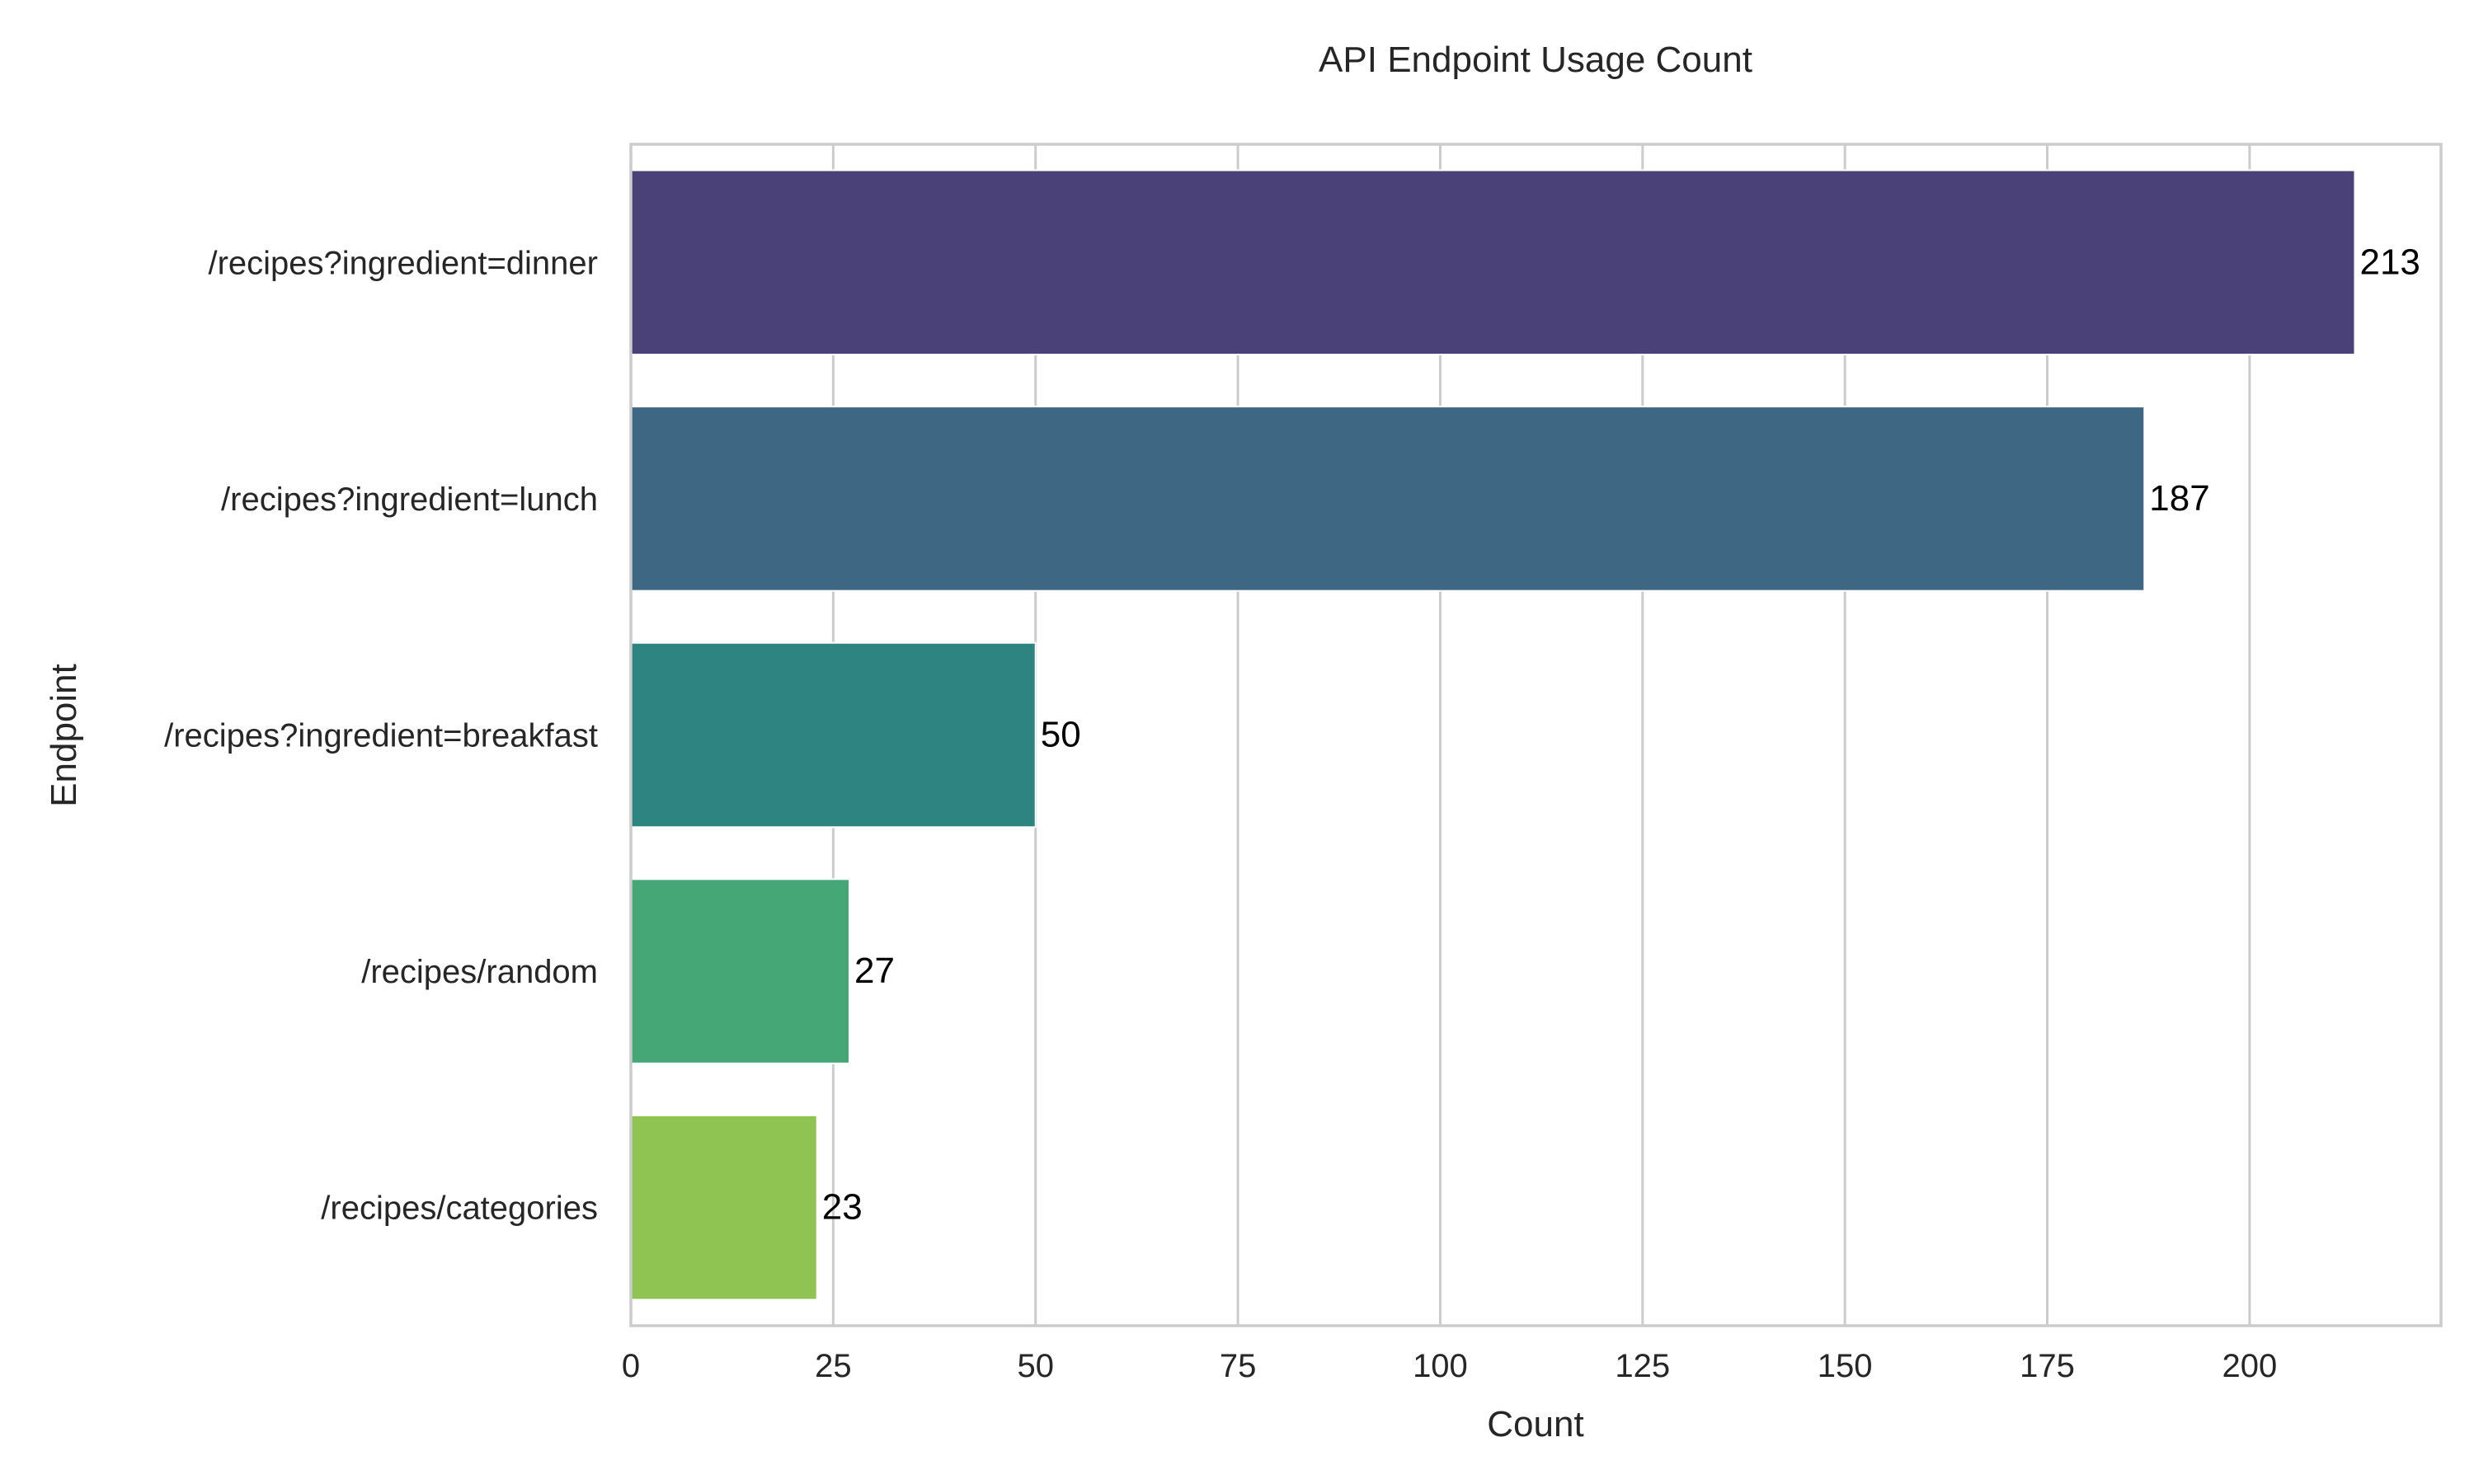 The width and height of the screenshot is (2474, 1484). What do you see at coordinates (403, 263) in the screenshot?
I see `y-tick-label: /recipes?ingredient=dinner` at bounding box center [403, 263].